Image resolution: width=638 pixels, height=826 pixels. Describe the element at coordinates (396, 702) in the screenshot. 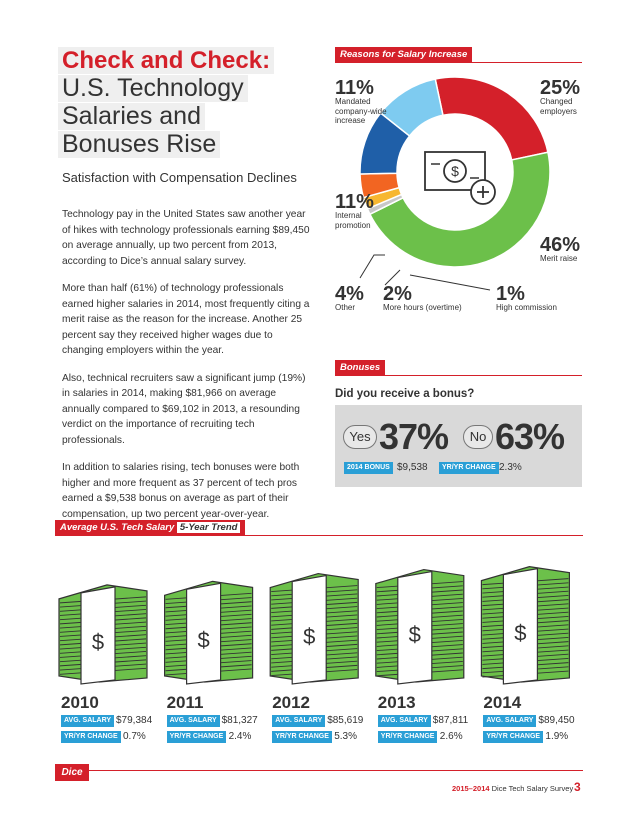

I see `year-label: 2013` at that location.